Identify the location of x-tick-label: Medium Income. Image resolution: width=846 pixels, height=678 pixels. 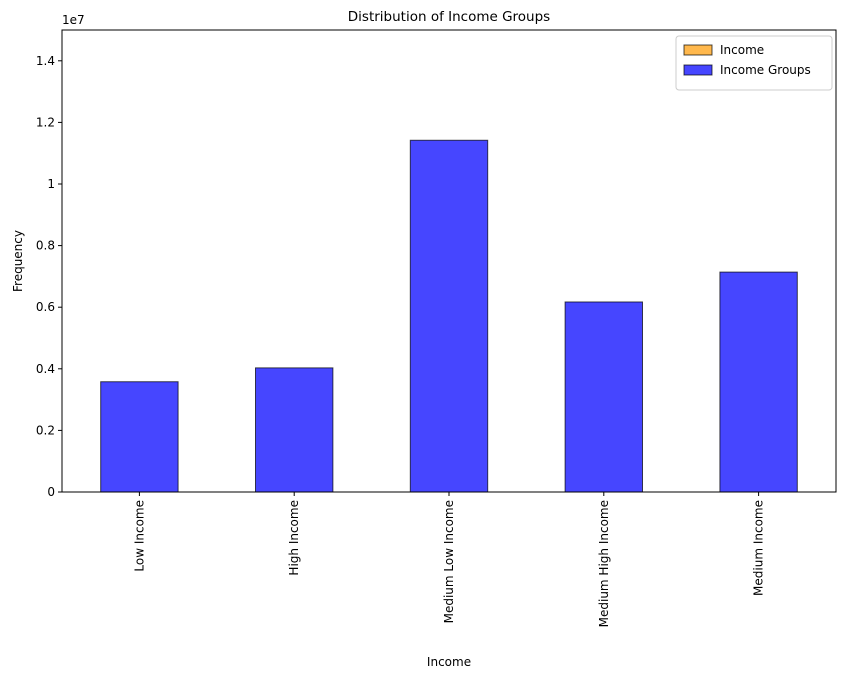
(759, 548).